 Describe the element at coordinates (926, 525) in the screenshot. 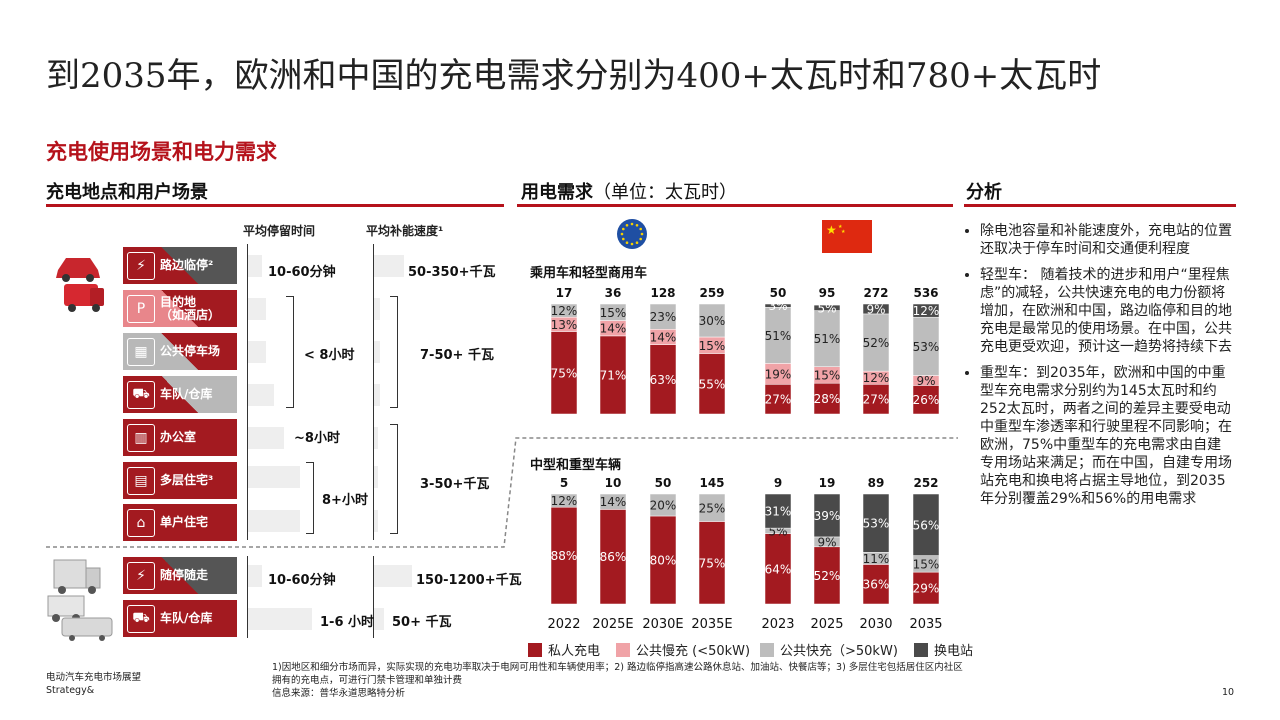

I see `data-label: 56%` at that location.